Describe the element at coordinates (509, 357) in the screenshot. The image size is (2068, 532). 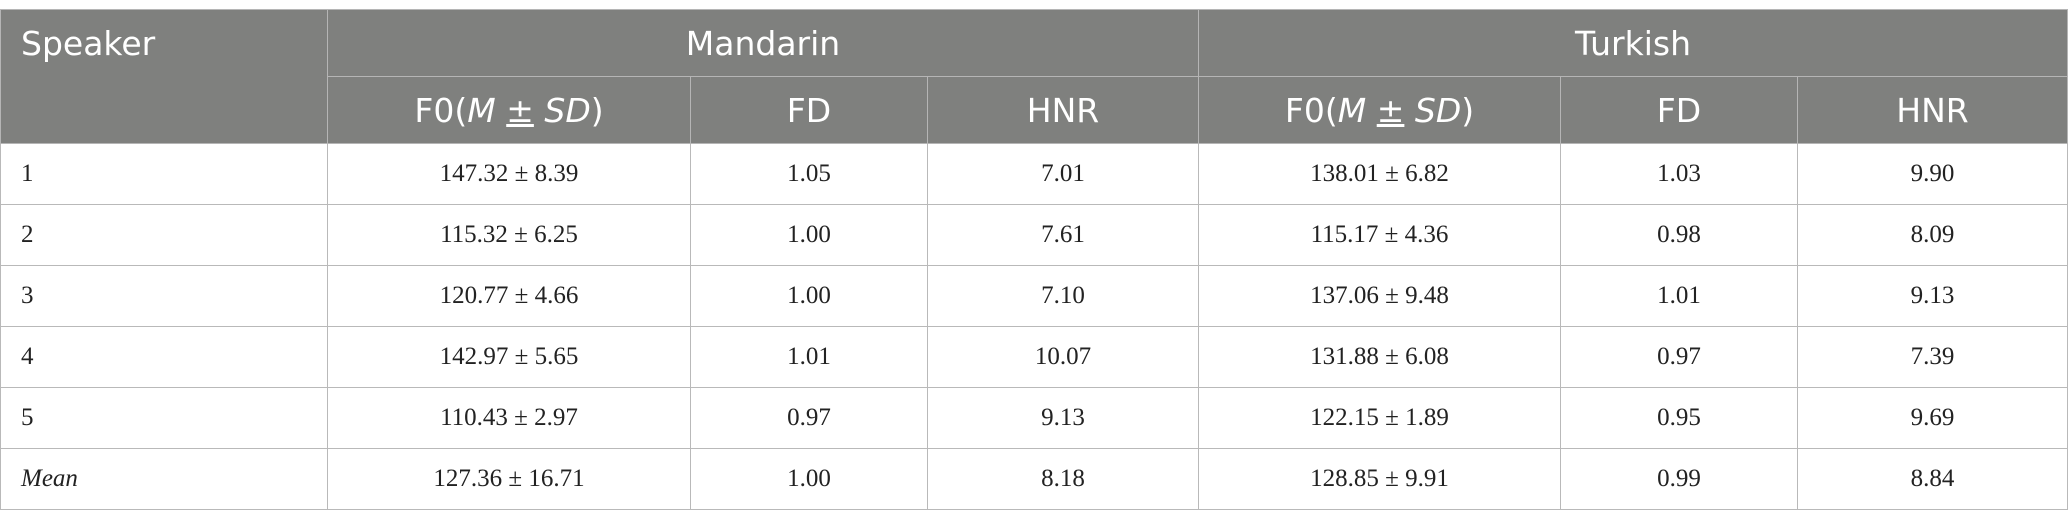
I see `table-cell: 142.97 ± 5.65` at that location.